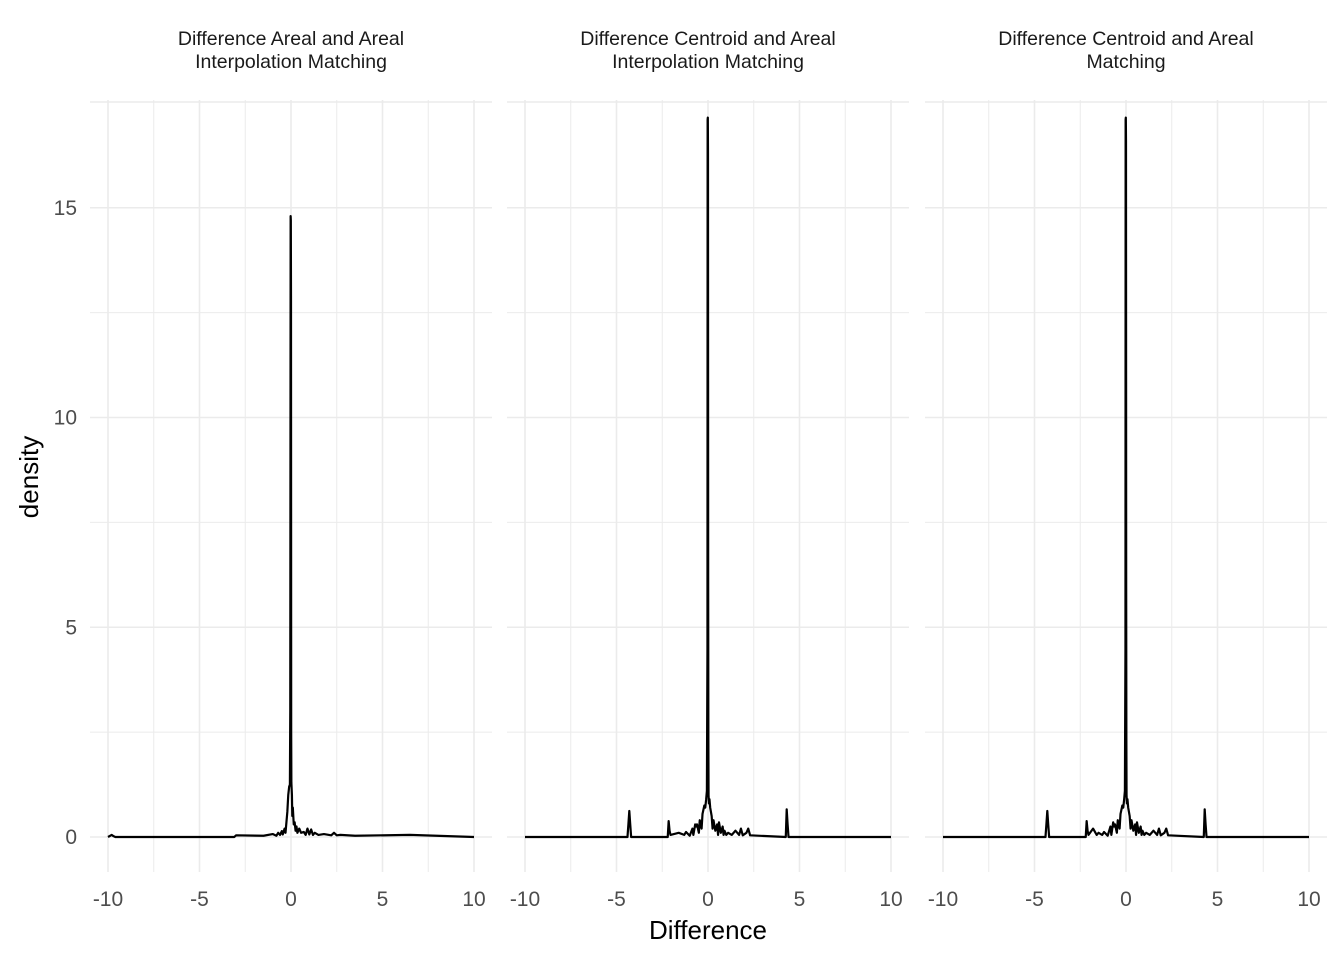  Describe the element at coordinates (29, 477) in the screenshot. I see `y-axis-title: density` at that location.